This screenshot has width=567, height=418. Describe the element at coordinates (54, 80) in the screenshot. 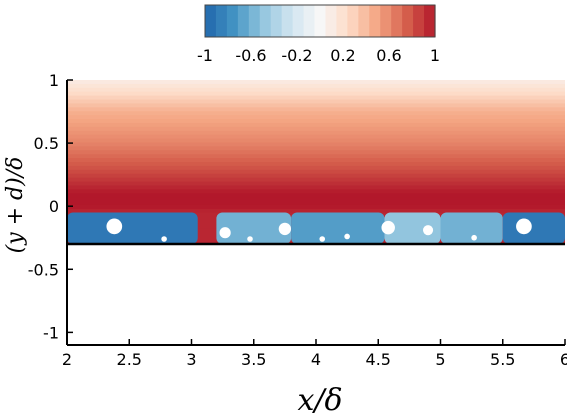

I see `y-tick-label: 1` at that location.